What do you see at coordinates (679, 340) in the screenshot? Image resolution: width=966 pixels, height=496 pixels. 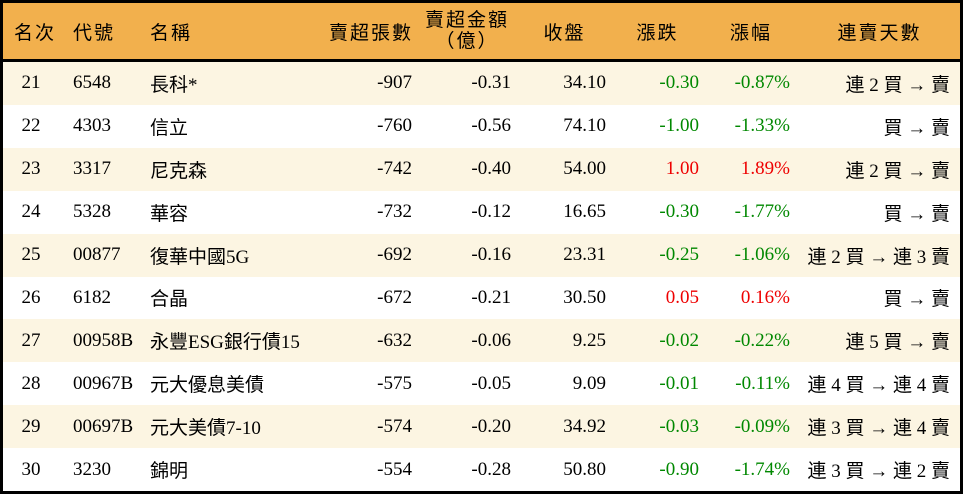 I see `cell-change: -0.02` at bounding box center [679, 340].